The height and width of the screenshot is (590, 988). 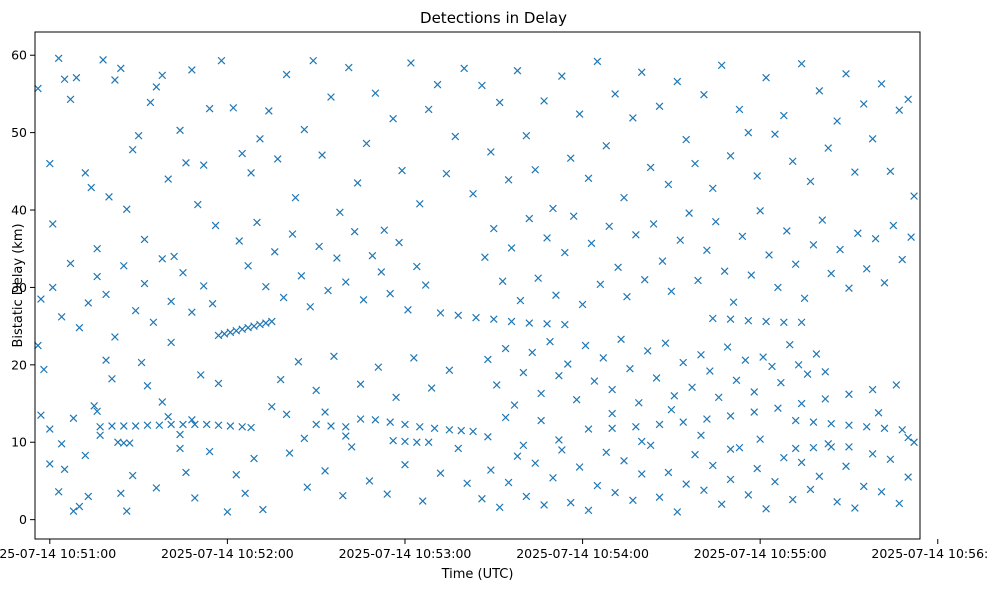 I want to click on x-tick-label: 2025-07-14 10:54:00, so click(x=582, y=553).